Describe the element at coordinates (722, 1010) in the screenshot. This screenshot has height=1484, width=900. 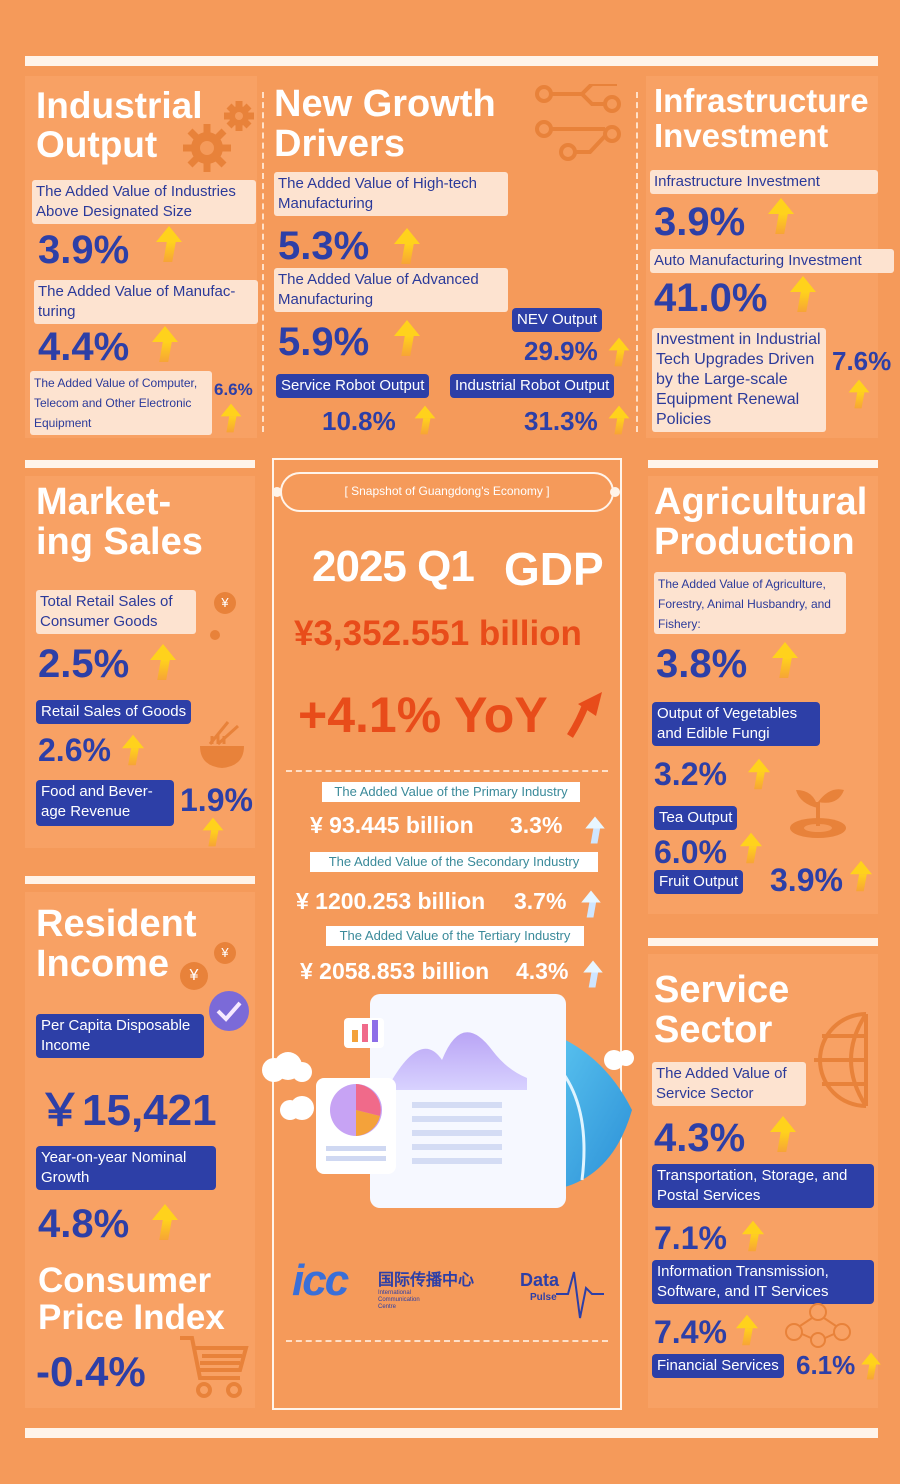
I see `service-title: Service Sector` at that location.